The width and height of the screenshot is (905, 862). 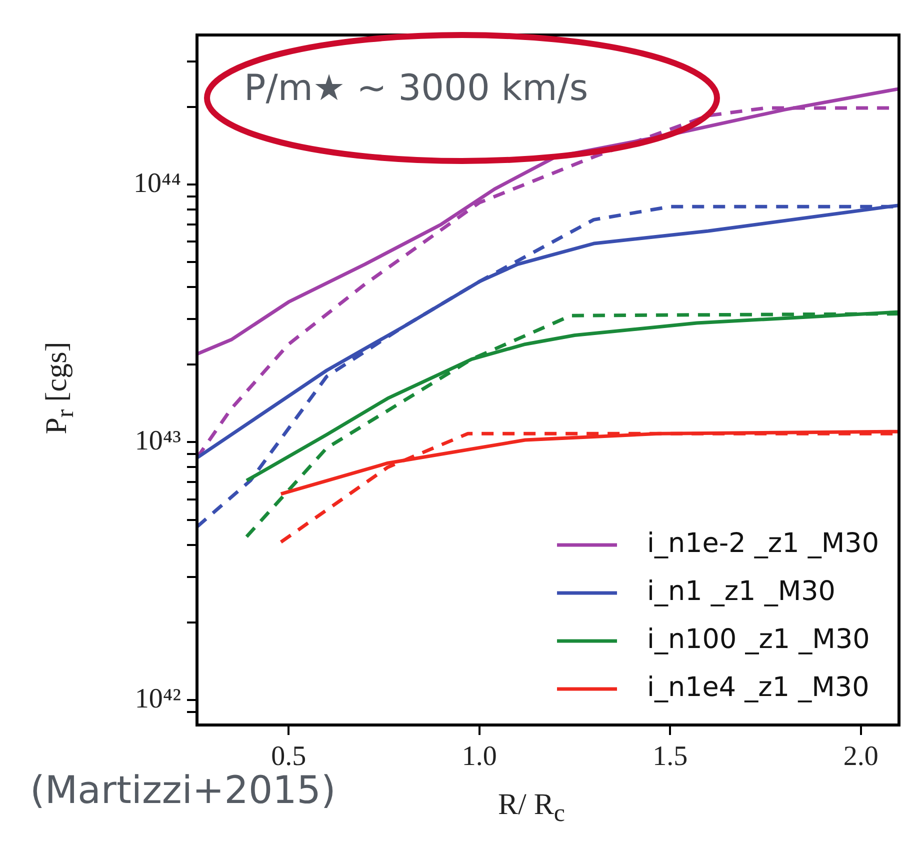 I want to click on y-tick-label: 10⁴⁴, so click(x=157, y=183).